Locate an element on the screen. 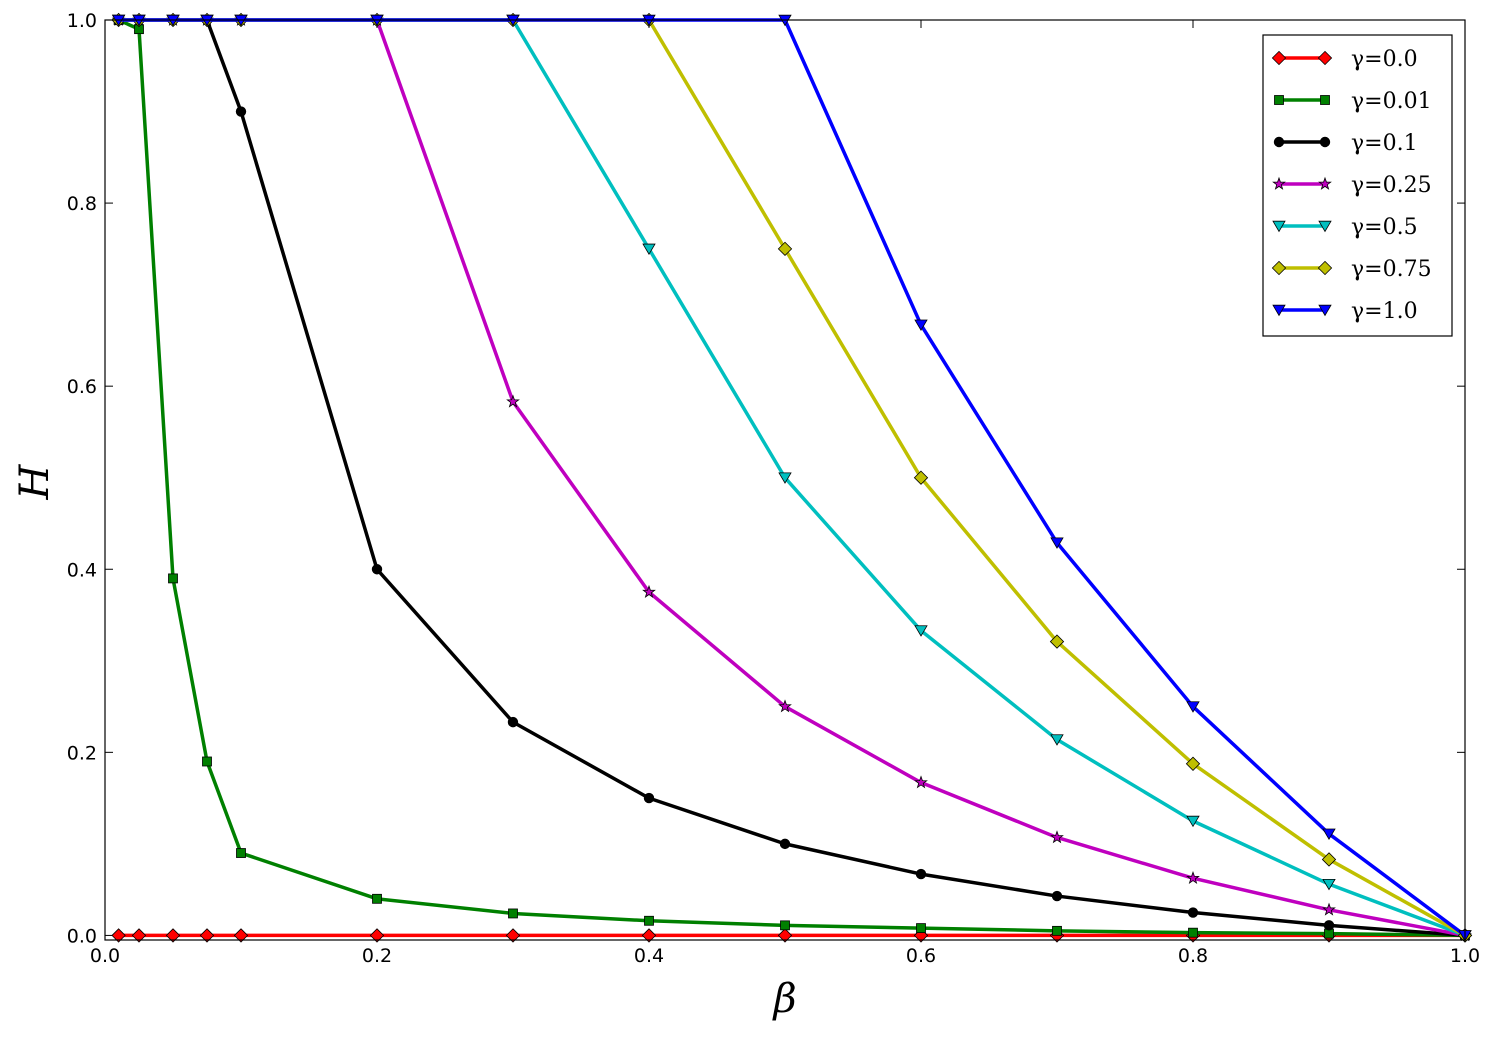  legend-label: γ=0.5 is located at coordinates (1384, 227).